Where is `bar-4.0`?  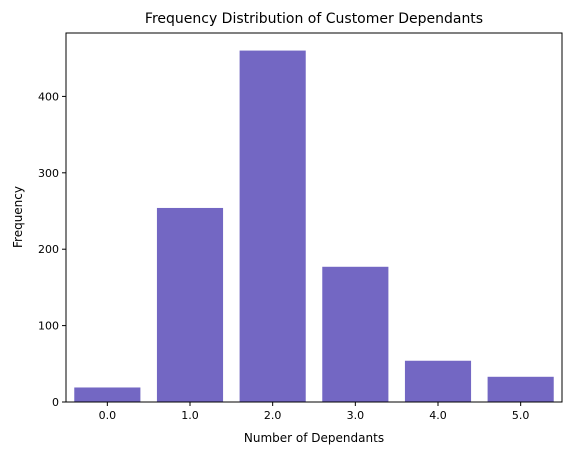 bar-4.0 is located at coordinates (438, 381).